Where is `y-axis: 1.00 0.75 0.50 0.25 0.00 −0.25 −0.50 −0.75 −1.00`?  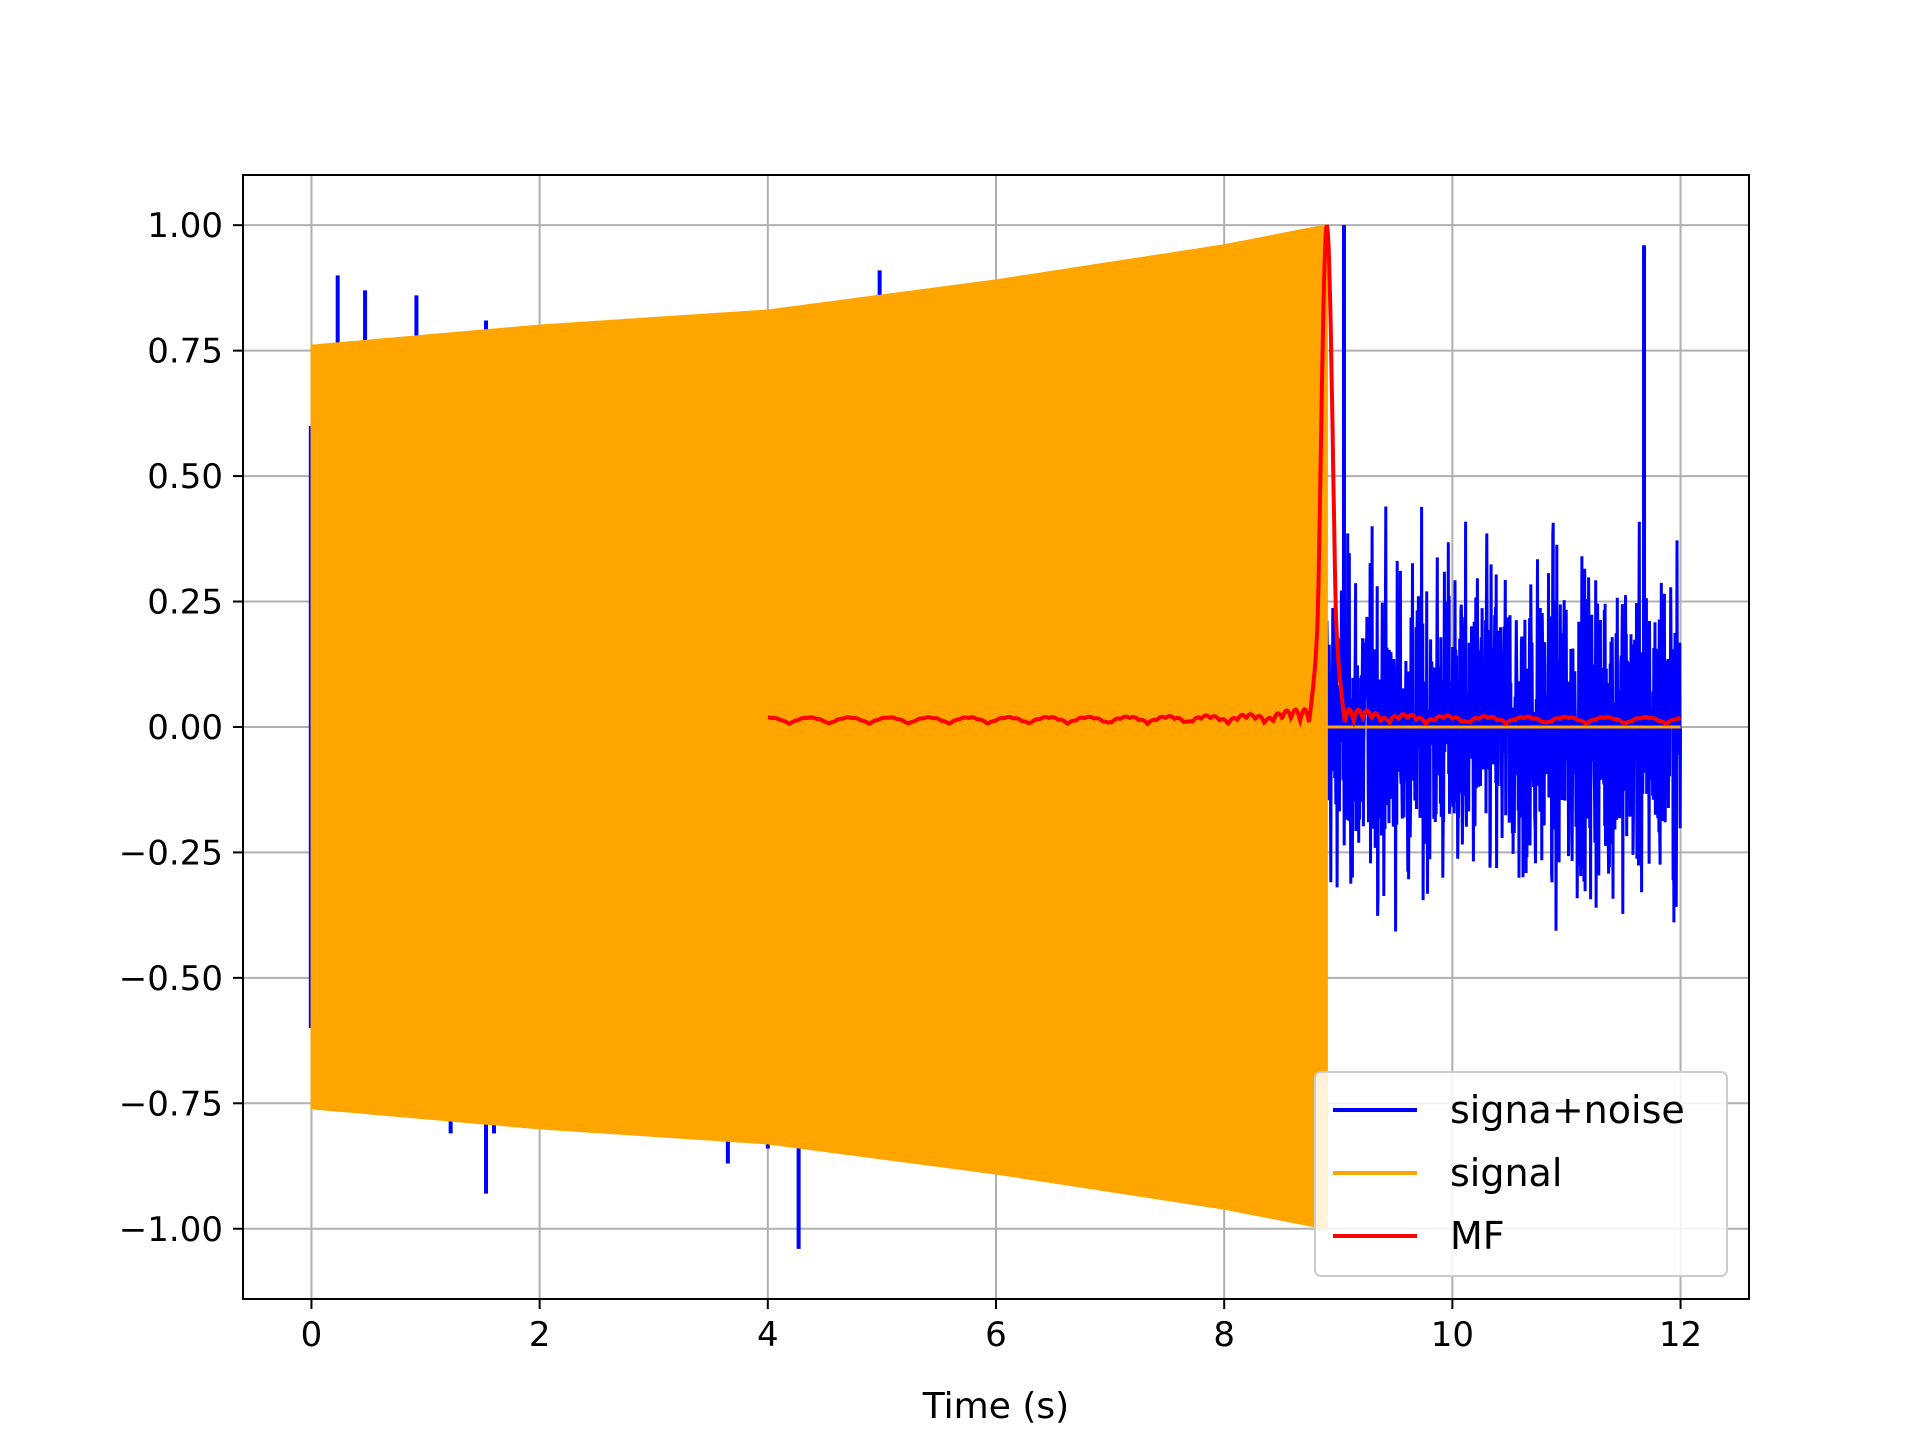 y-axis: 1.00 0.75 0.50 0.25 0.00 −0.25 −0.50 −0.75 −1.00 is located at coordinates (181, 728).